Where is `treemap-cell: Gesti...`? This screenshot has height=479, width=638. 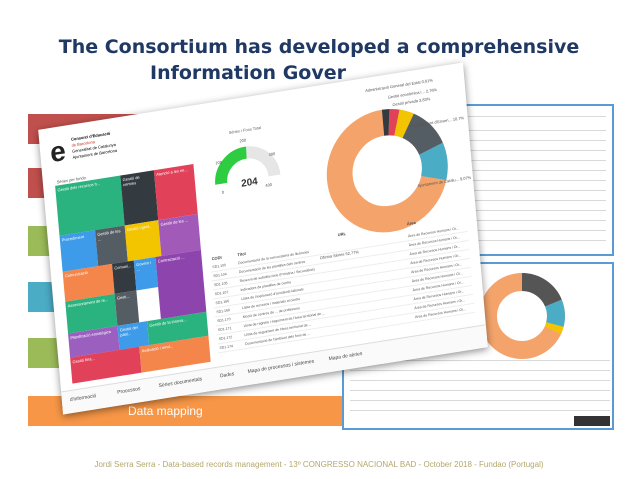
treemap-cell: Gesti... is located at coordinates (127, 308).